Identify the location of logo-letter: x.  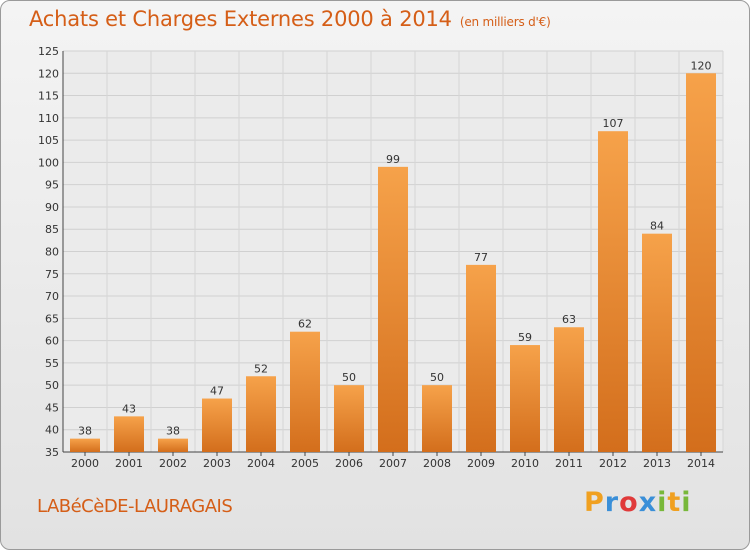
(648, 502).